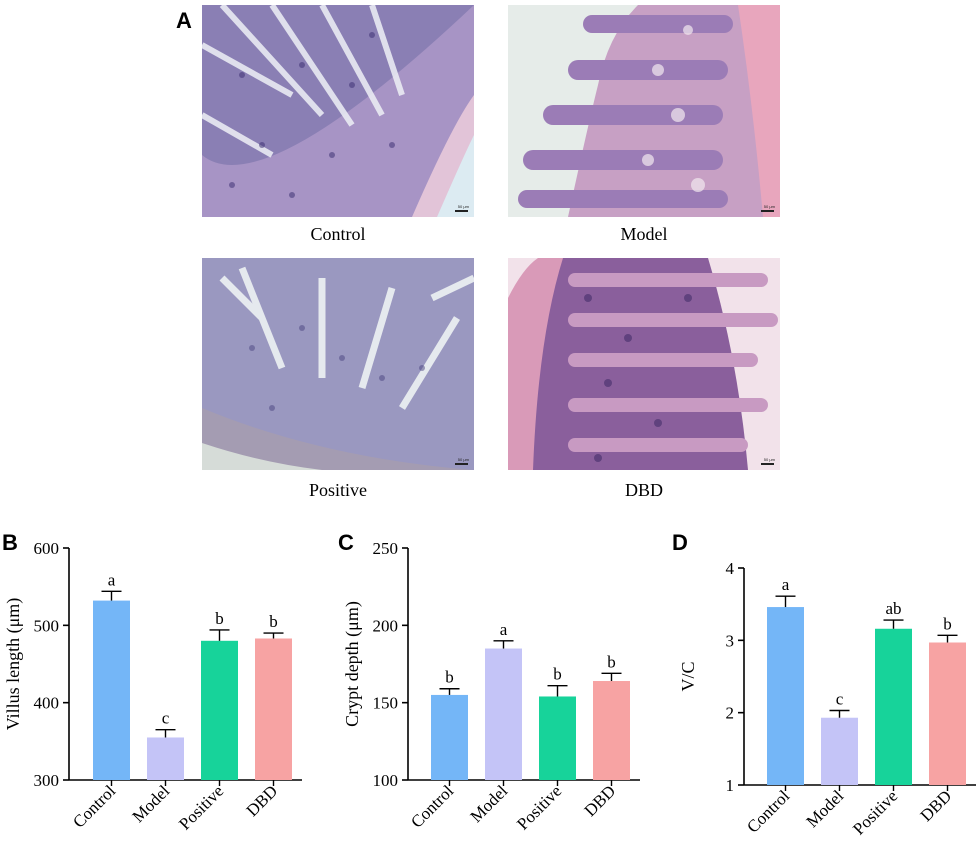  I want to click on caption-positive: Positive, so click(337, 490).